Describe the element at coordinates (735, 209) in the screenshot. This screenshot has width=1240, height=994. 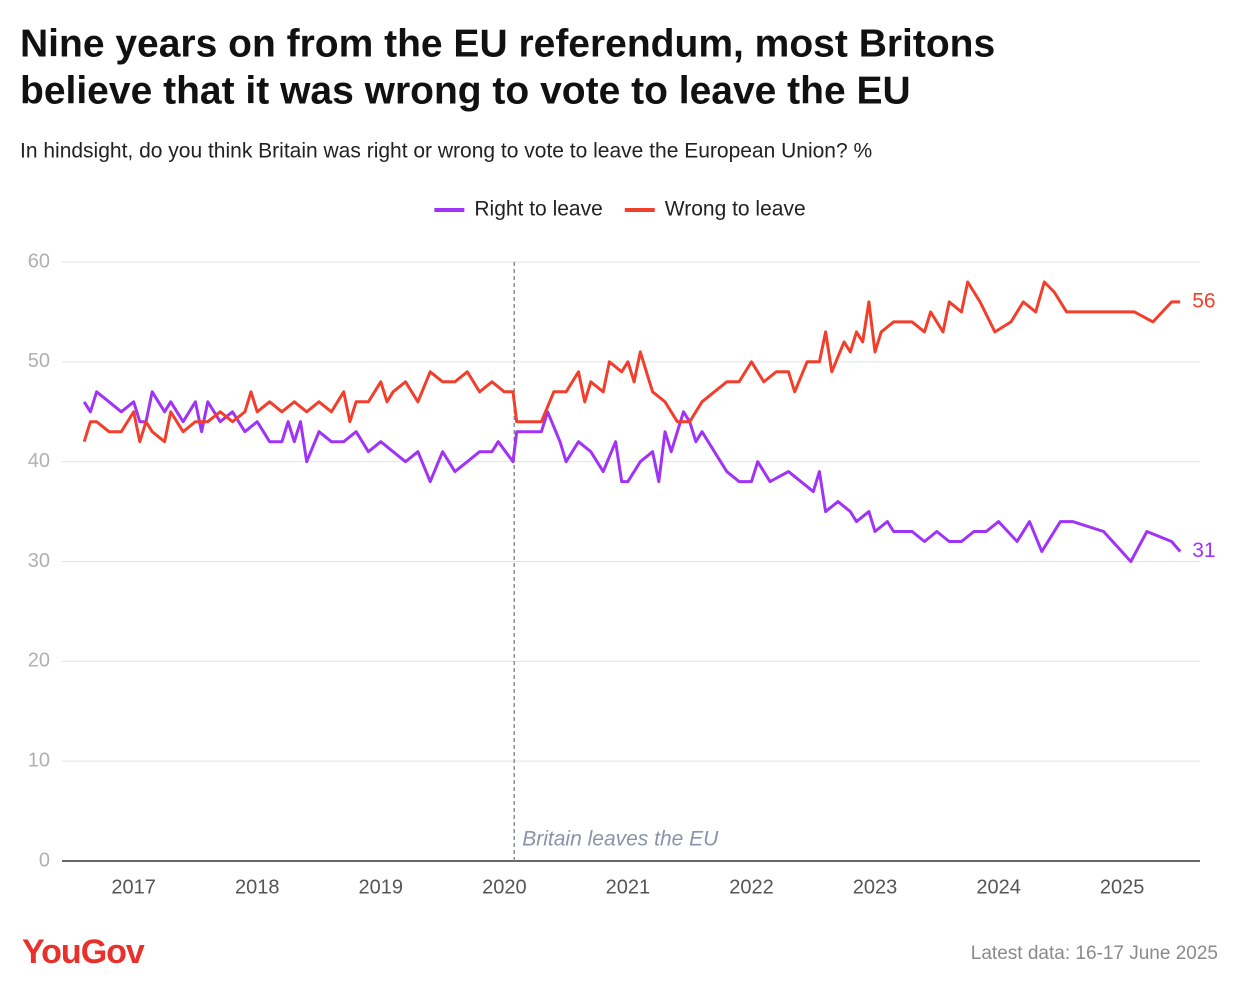
I see `legend-label: Wrong to leave` at that location.